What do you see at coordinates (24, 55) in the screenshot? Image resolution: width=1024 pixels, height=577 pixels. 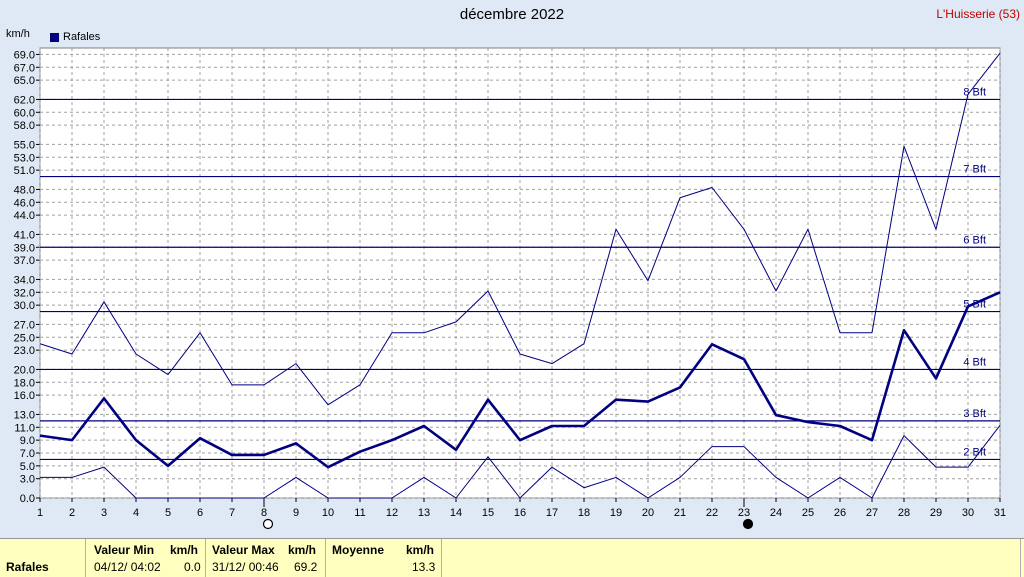 I see `y-tick-label: 69.0` at bounding box center [24, 55].